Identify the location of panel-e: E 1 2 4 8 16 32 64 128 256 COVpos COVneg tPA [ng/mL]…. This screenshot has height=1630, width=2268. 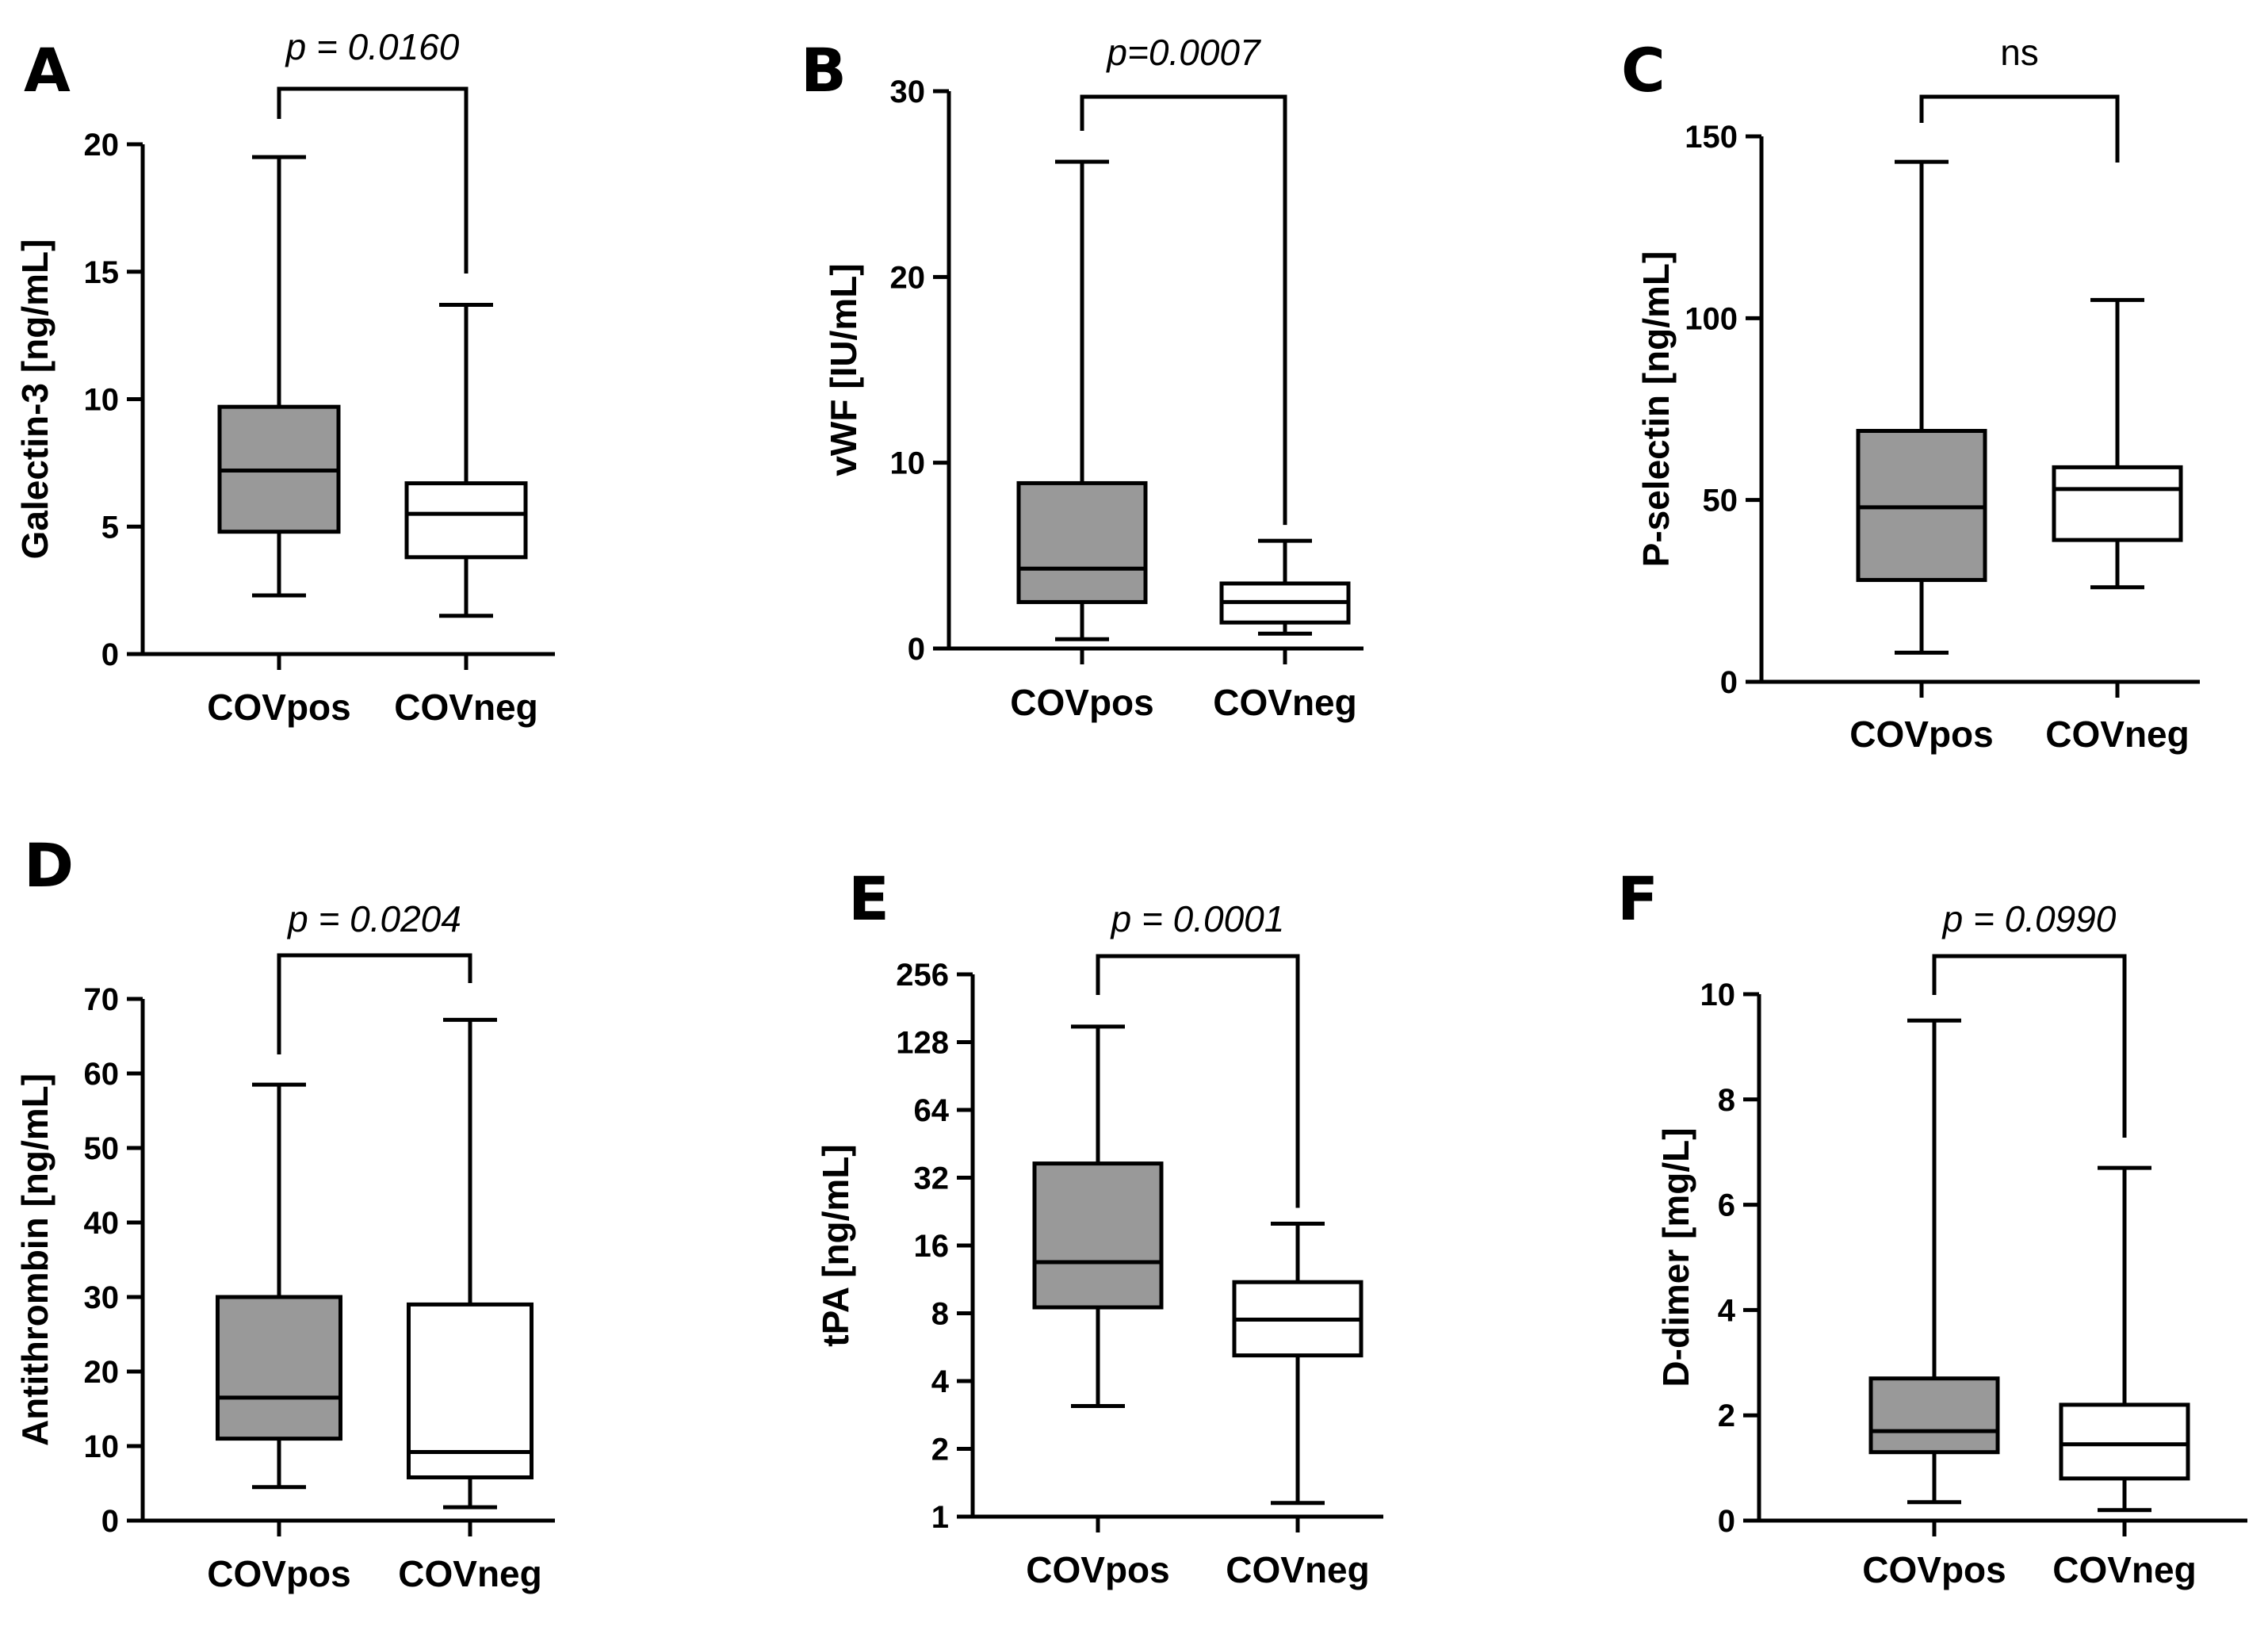
(1099, 1226).